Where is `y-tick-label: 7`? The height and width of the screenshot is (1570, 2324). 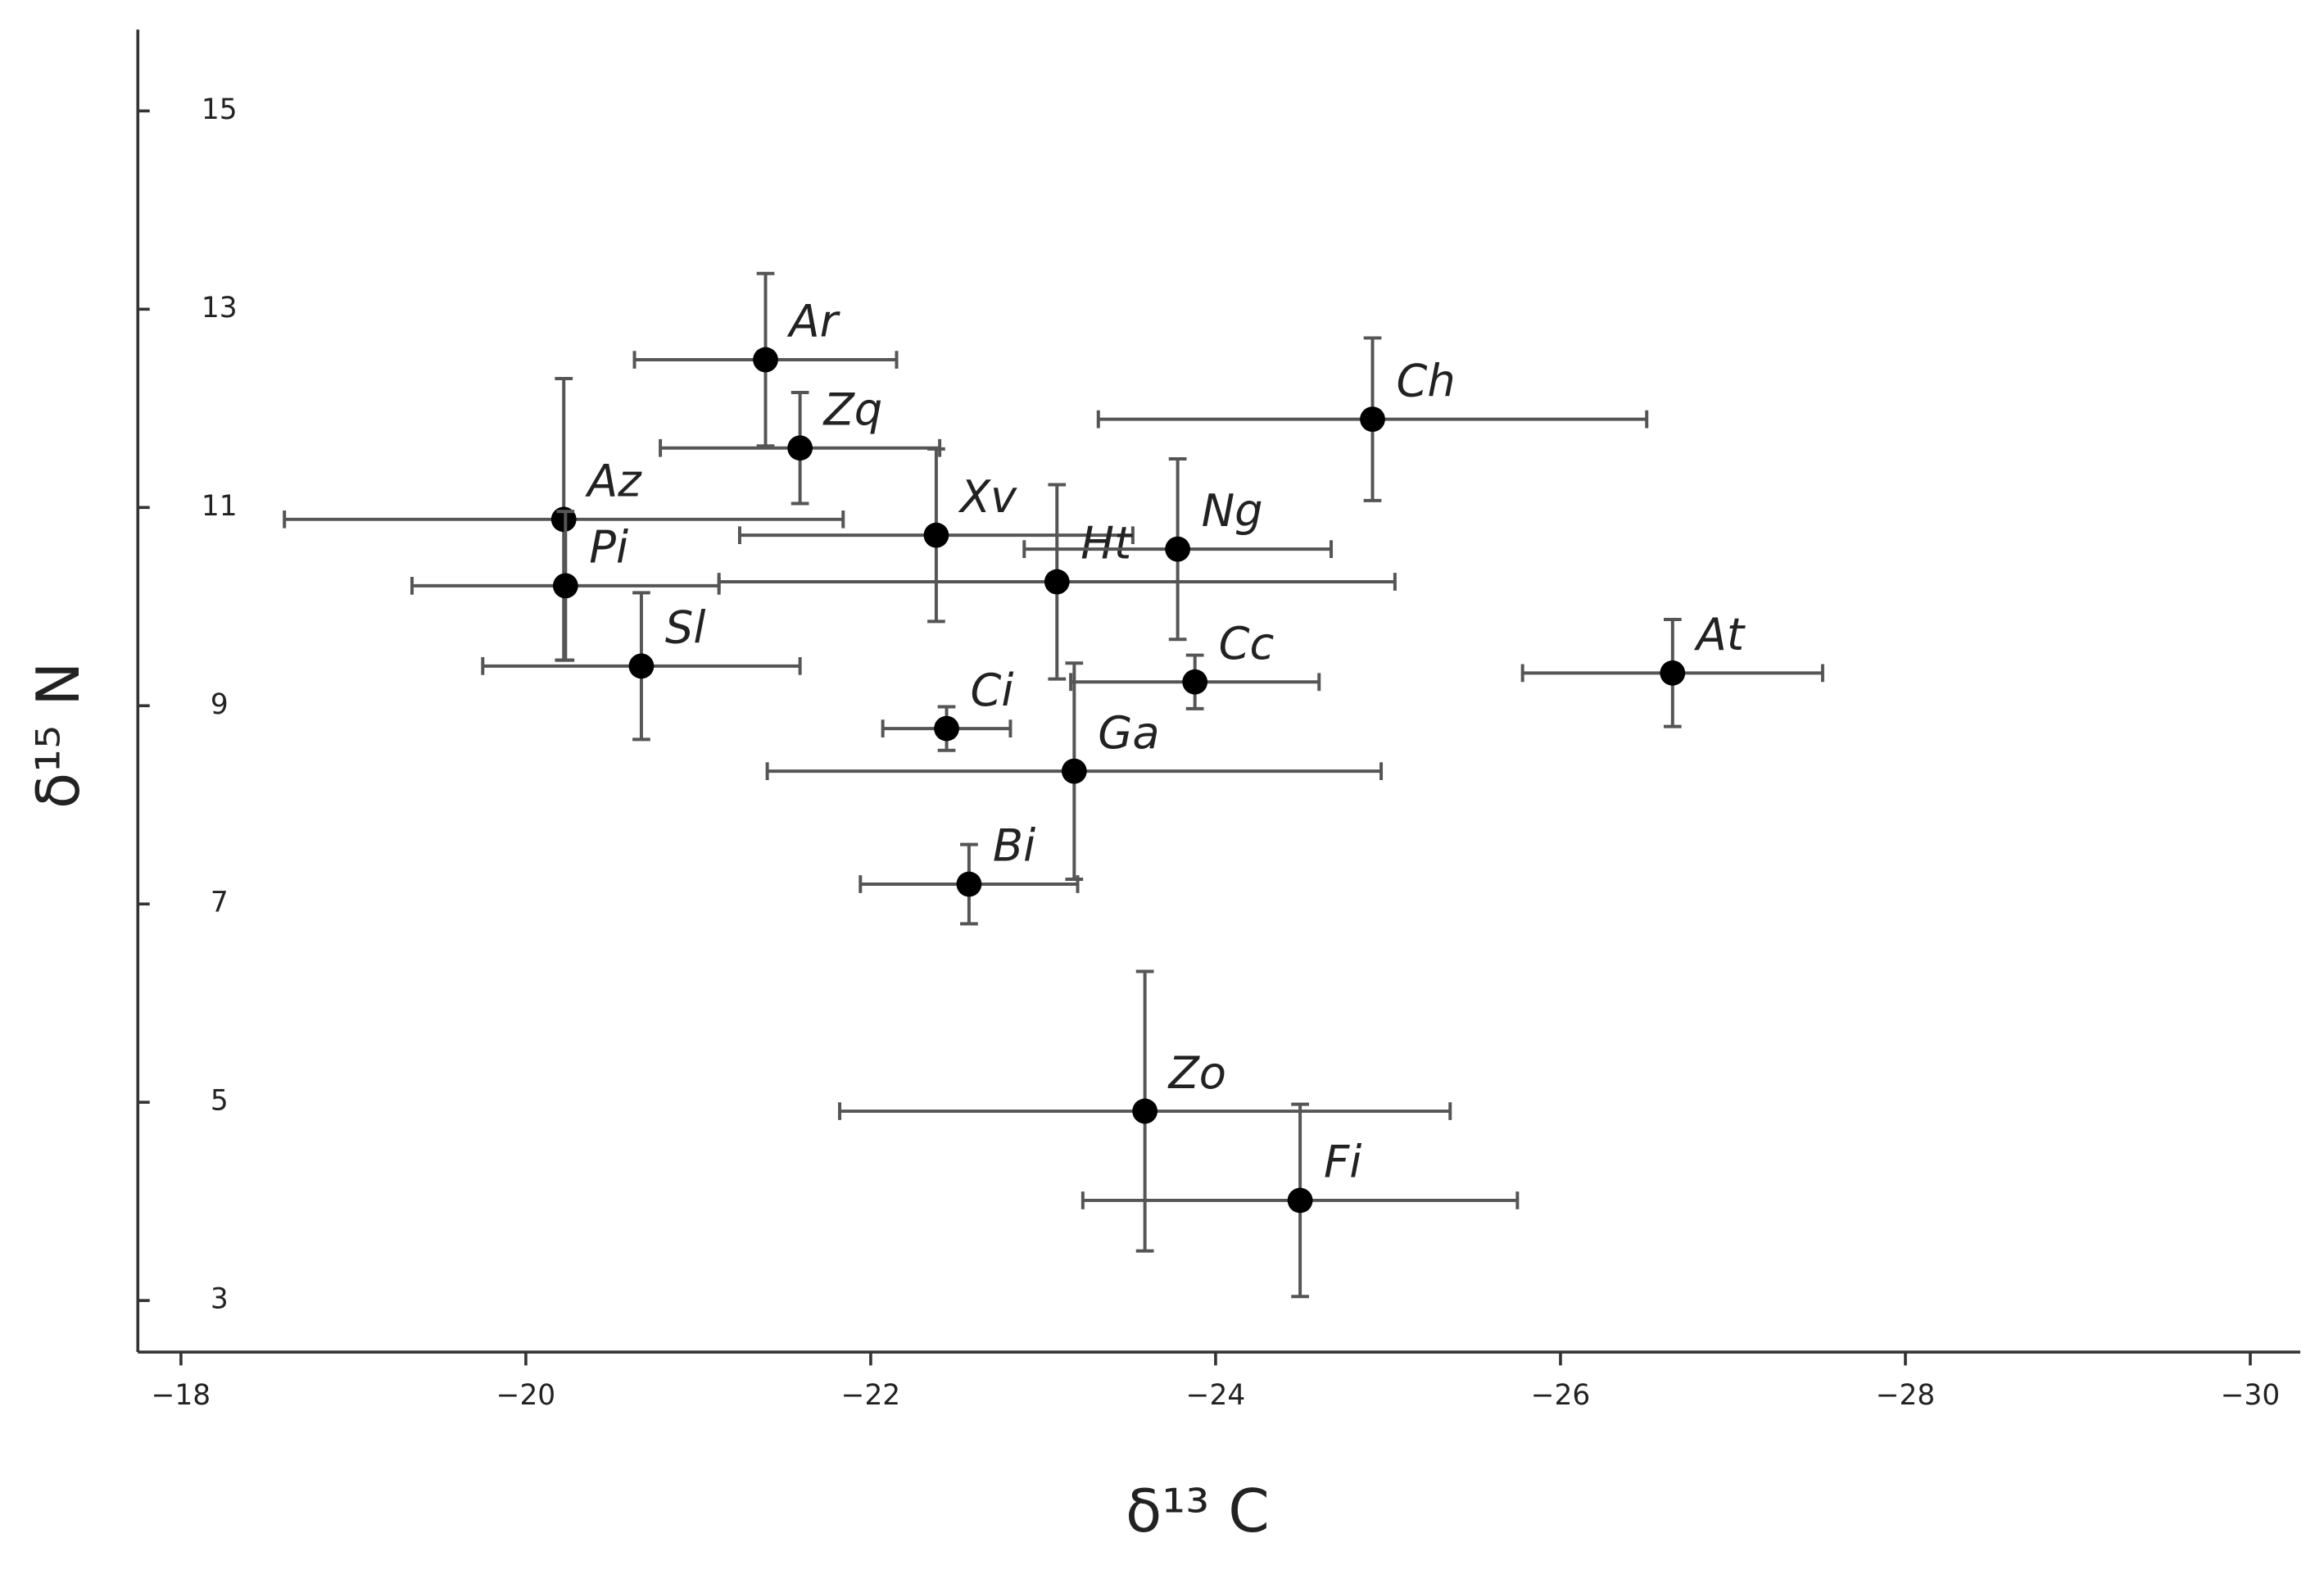
y-tick-label: 7 is located at coordinates (220, 903).